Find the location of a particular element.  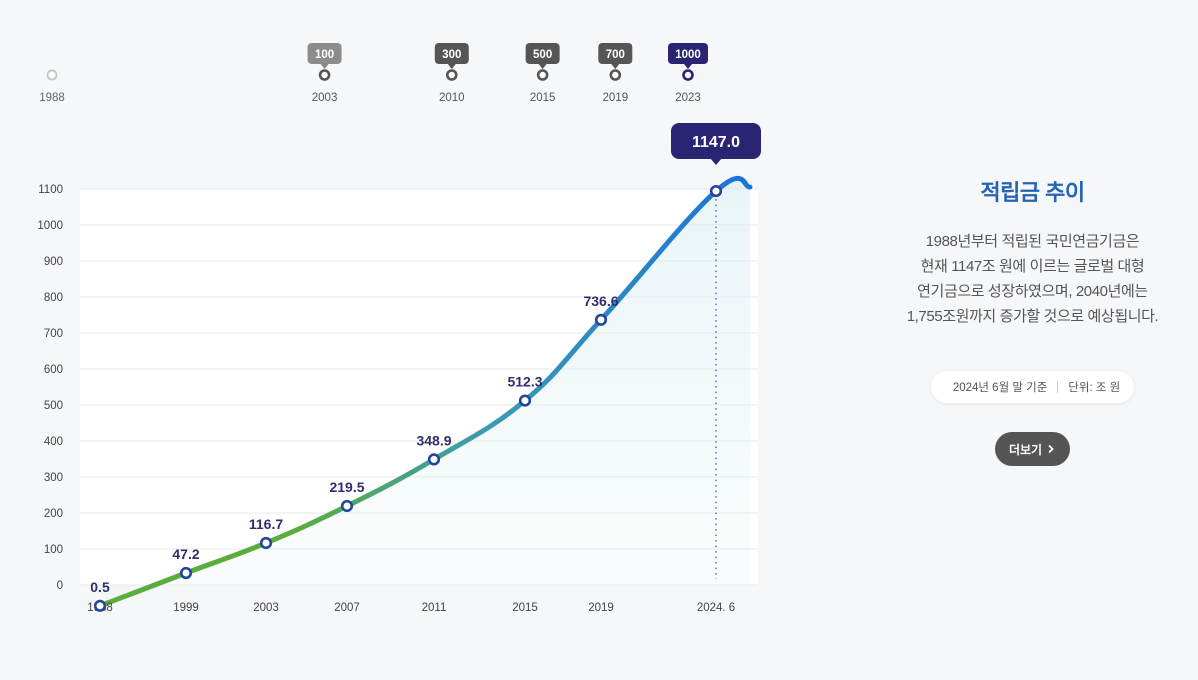

latest-value-label: 1147.0 is located at coordinates (716, 142).